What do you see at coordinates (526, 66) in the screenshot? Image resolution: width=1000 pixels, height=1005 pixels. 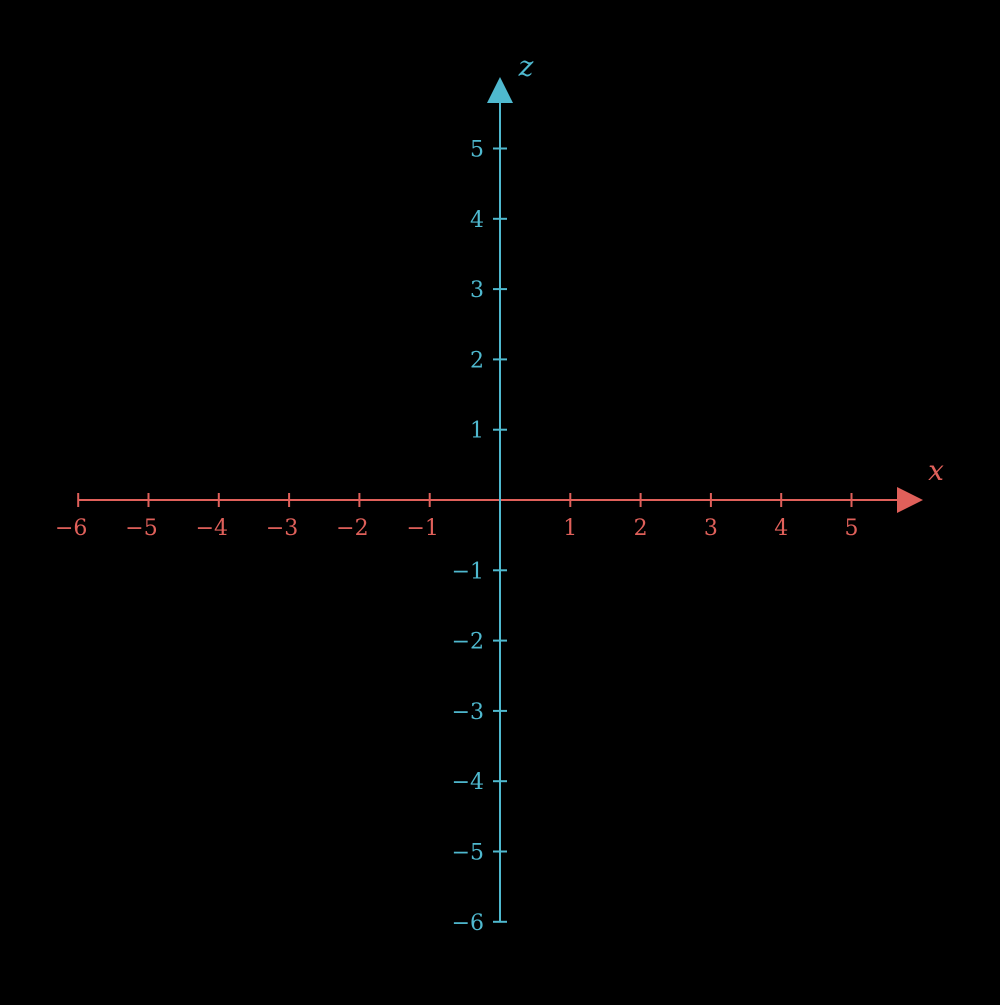 I see `z-axis-name: z` at bounding box center [526, 66].